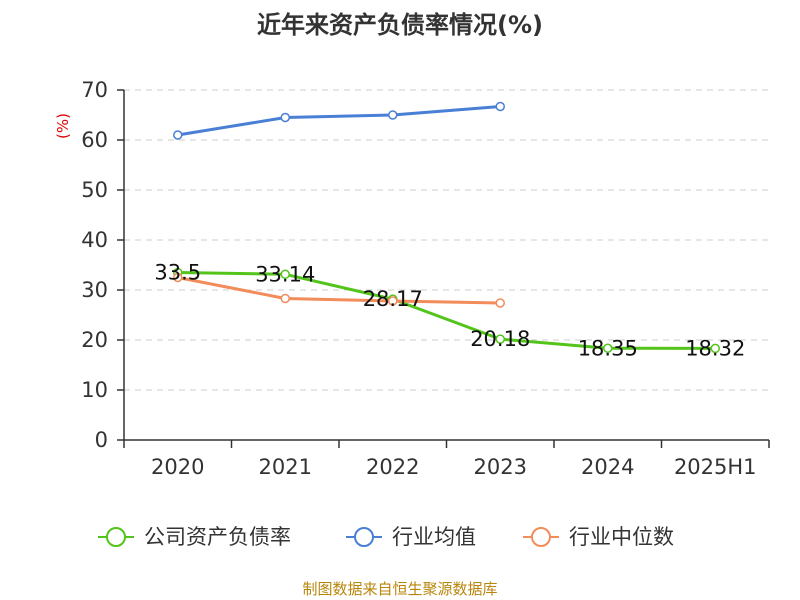 This screenshot has width=800, height=600. I want to click on x-tick-label-2025H1: 2025H1, so click(715, 467).